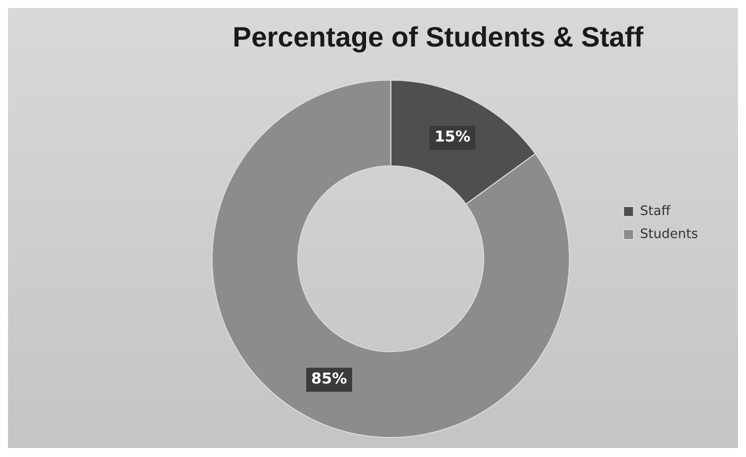  Describe the element at coordinates (452, 137) in the screenshot. I see `data-label: 15%` at that location.